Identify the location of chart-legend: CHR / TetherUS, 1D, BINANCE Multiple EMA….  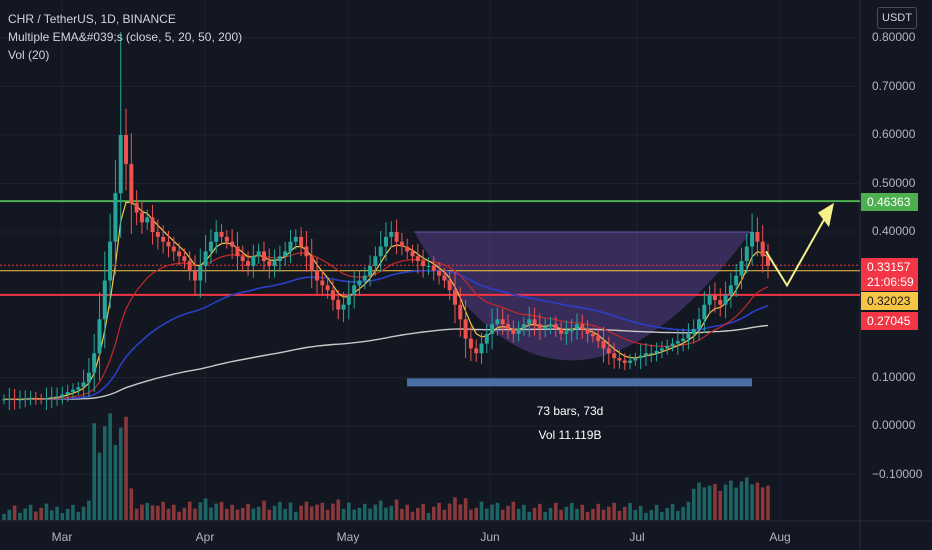
(125, 37).